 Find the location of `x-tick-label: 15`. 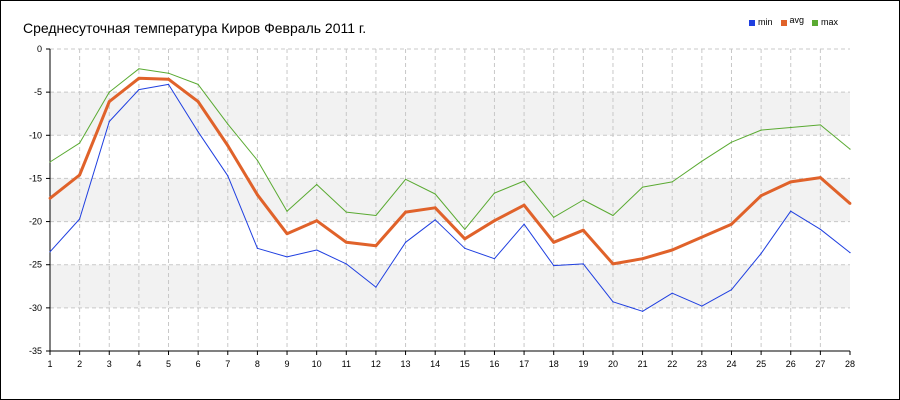

x-tick-label: 15 is located at coordinates (465, 364).